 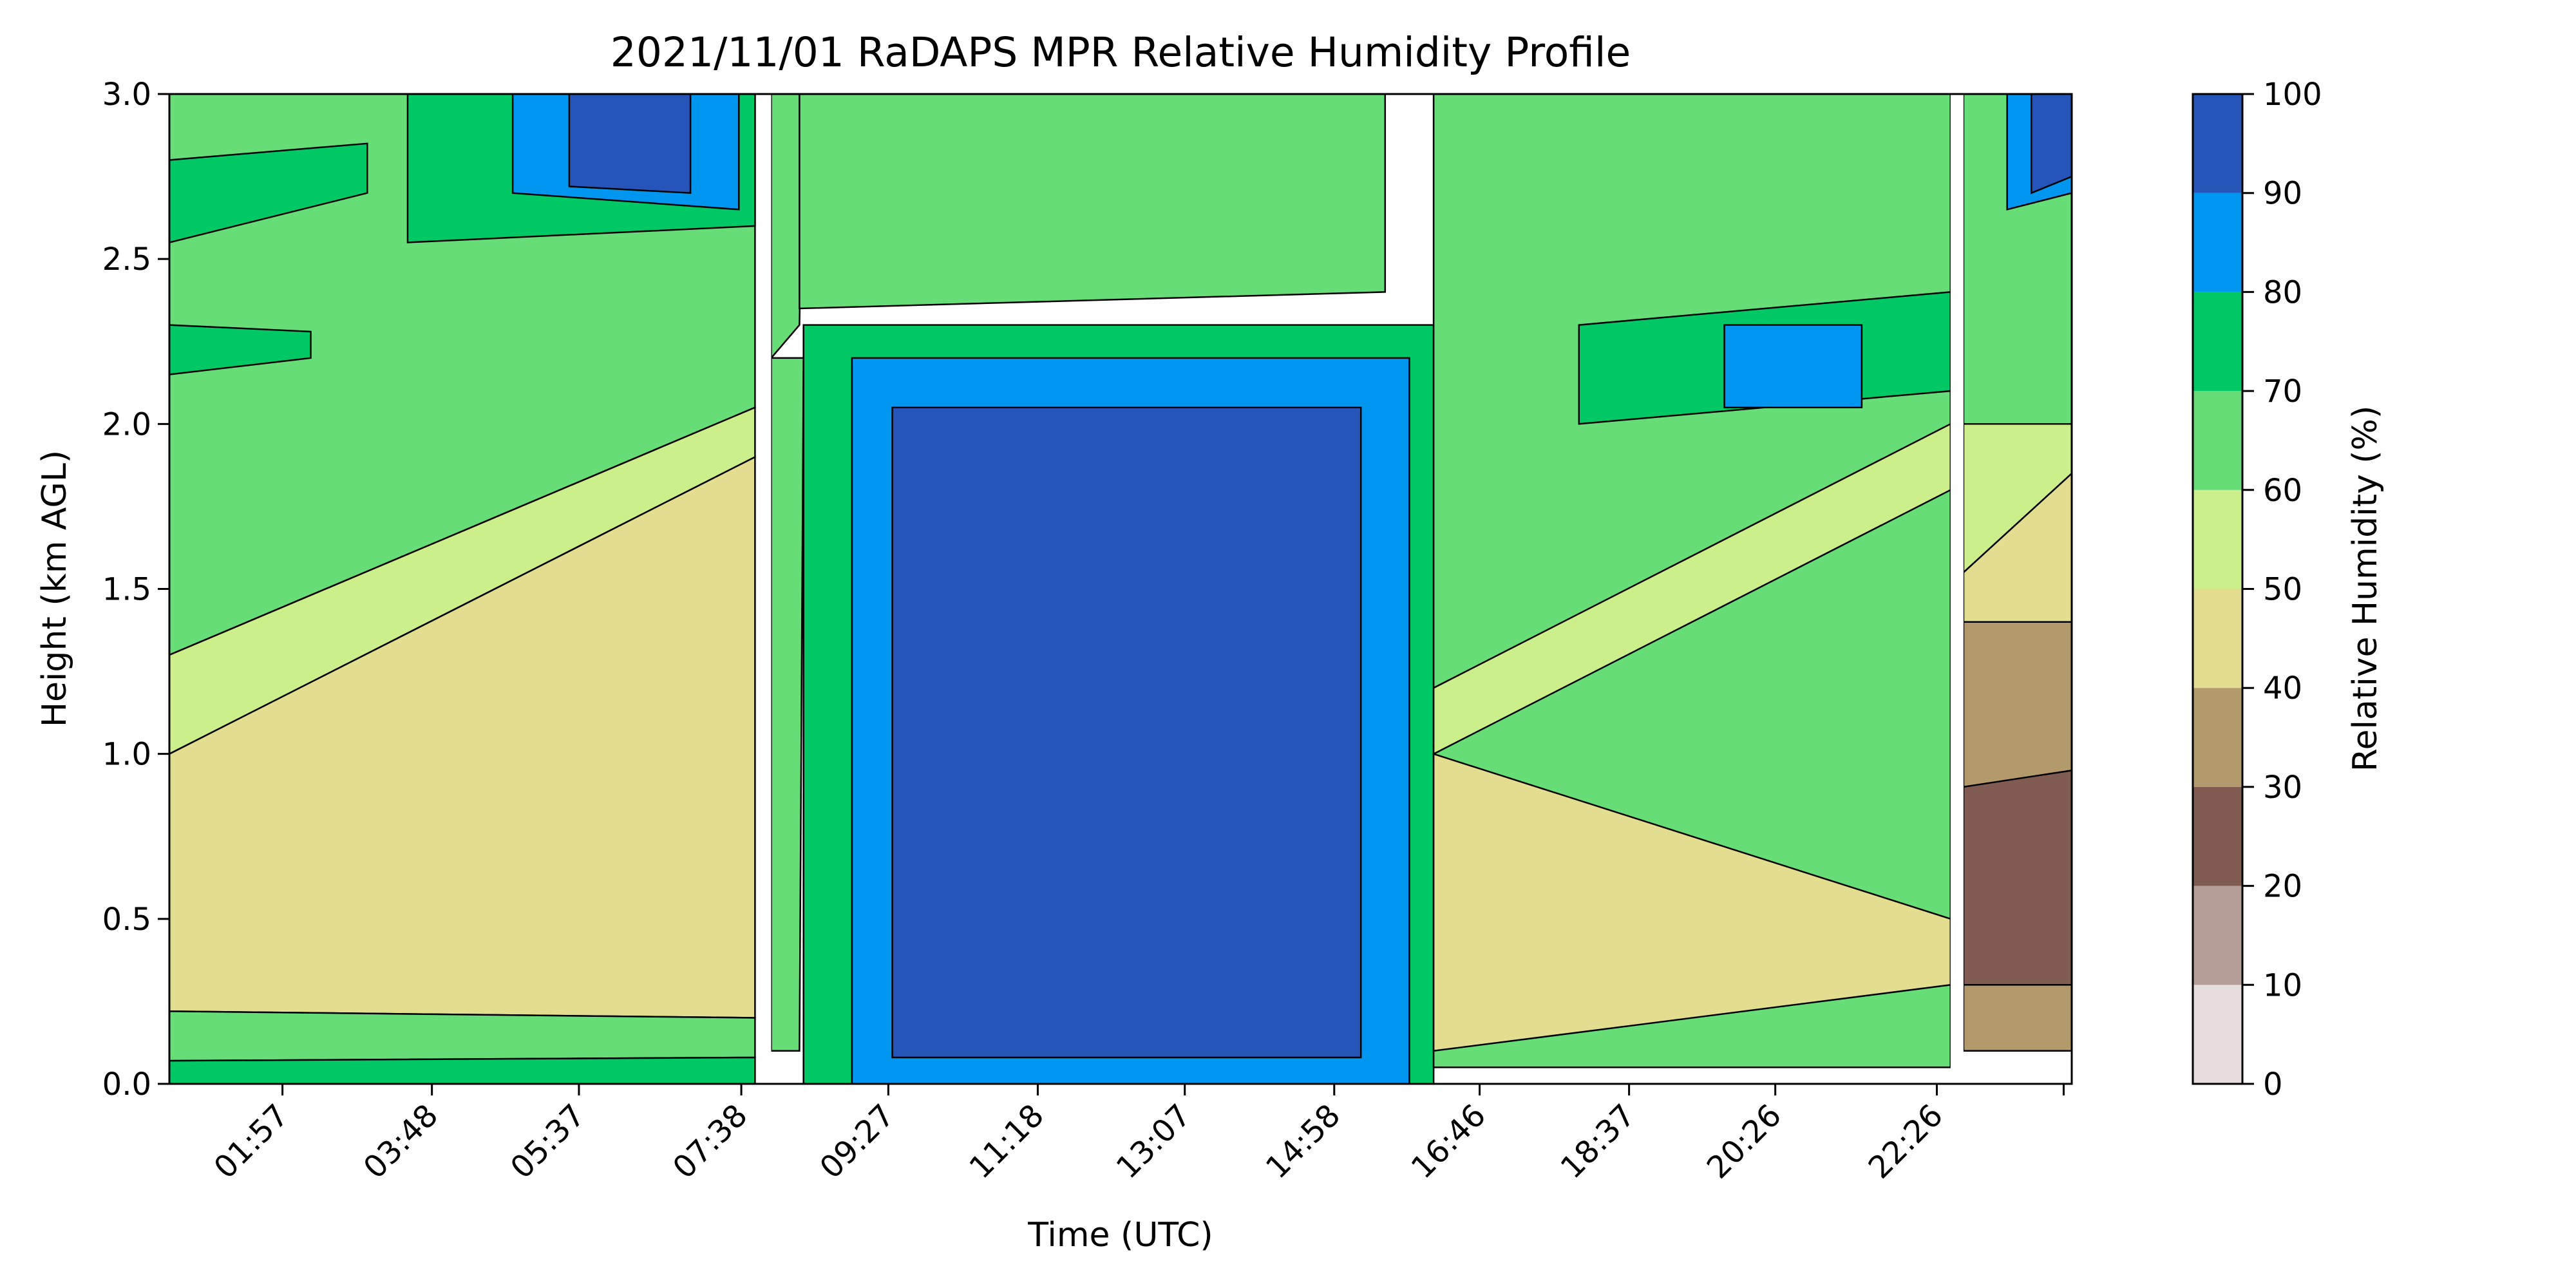 What do you see at coordinates (127, 1084) in the screenshot?
I see `y-tick-label: 0.0` at bounding box center [127, 1084].